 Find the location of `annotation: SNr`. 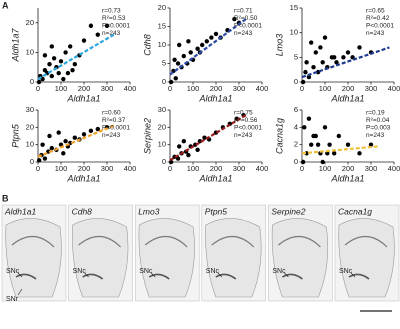

annotation: SNr is located at coordinates (12, 299).